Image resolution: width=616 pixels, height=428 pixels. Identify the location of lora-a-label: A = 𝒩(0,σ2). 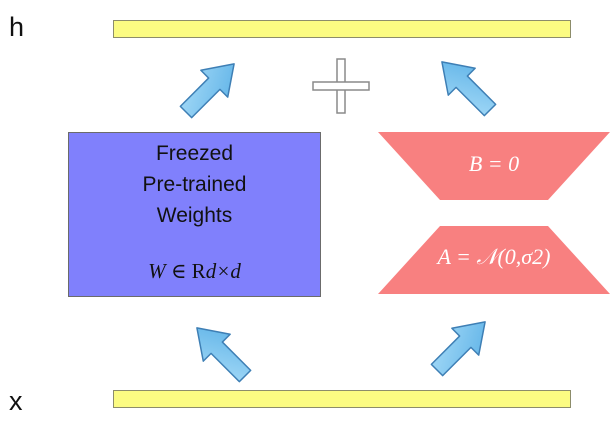
(493, 256).